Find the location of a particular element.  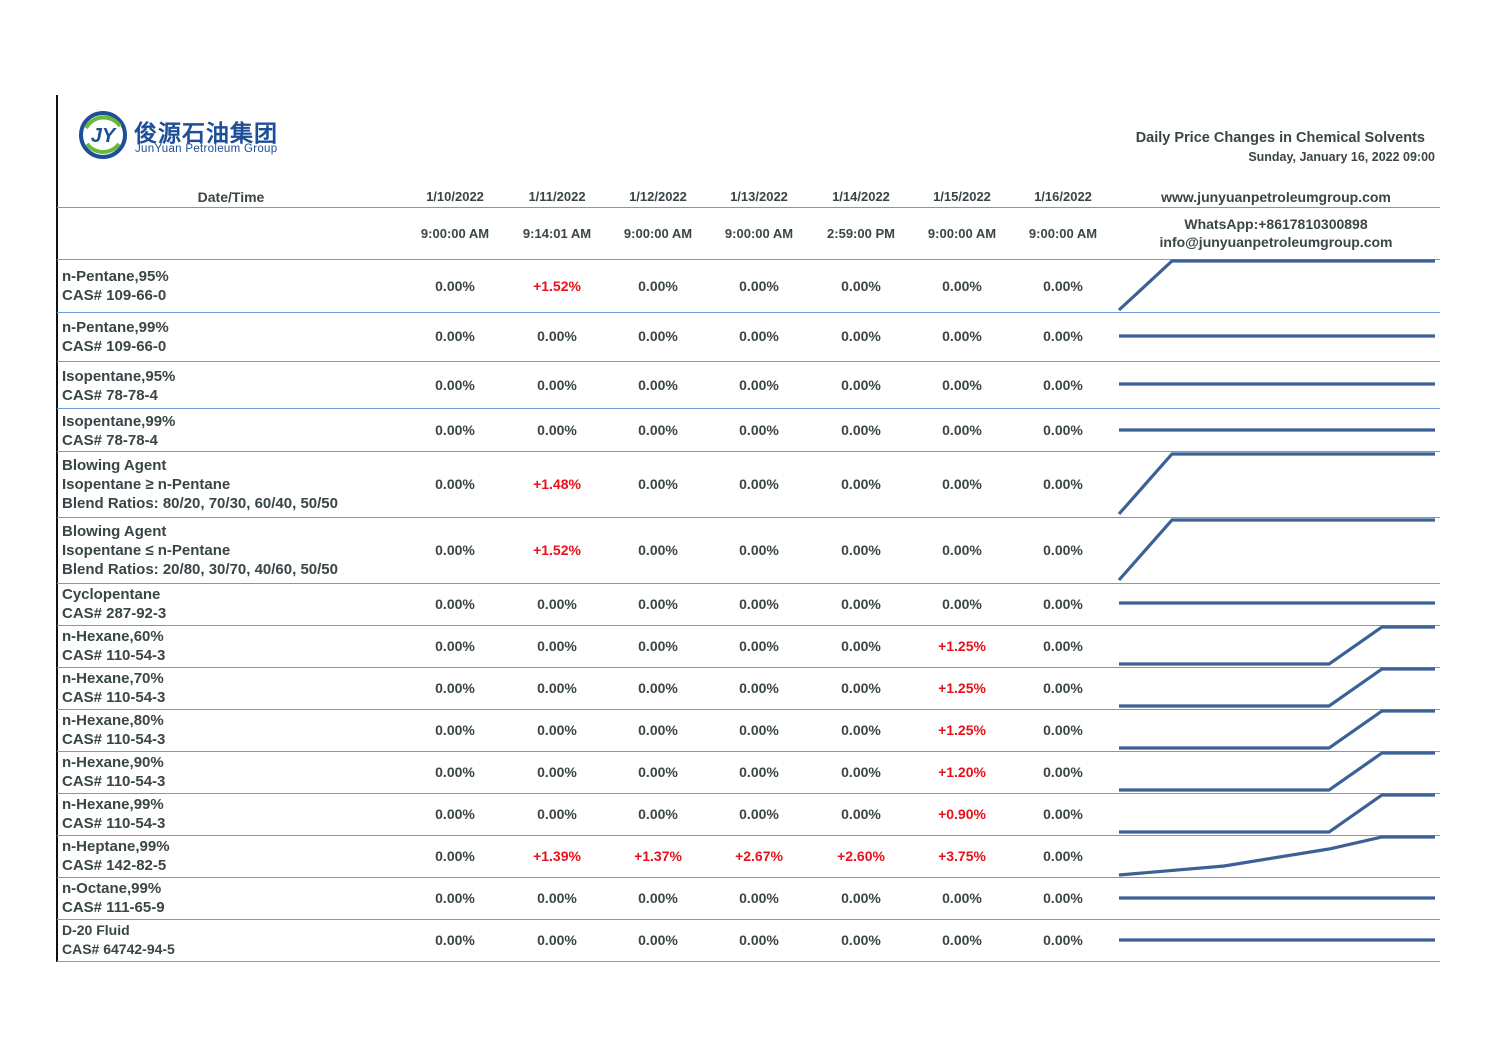

product-title: n-Heptane,99% is located at coordinates (116, 846).